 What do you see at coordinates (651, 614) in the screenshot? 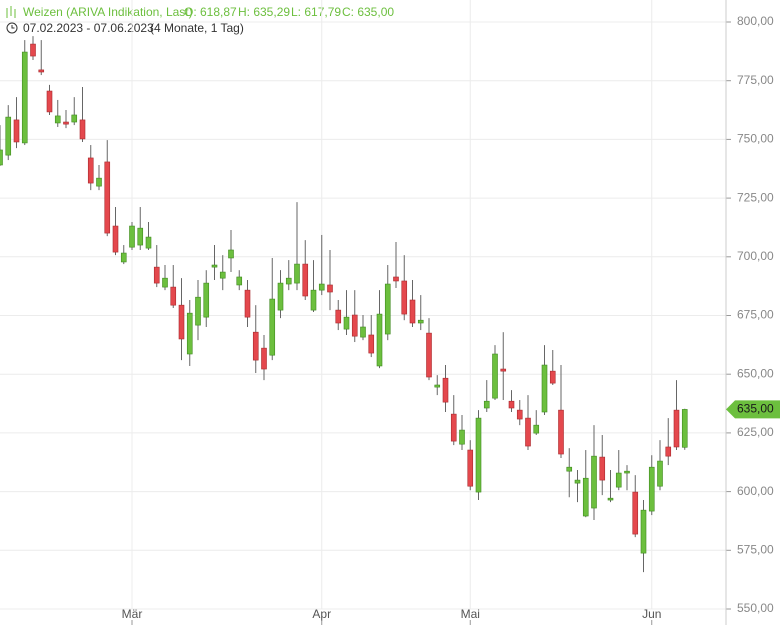
I see `x-tick-label: Jun` at bounding box center [651, 614].